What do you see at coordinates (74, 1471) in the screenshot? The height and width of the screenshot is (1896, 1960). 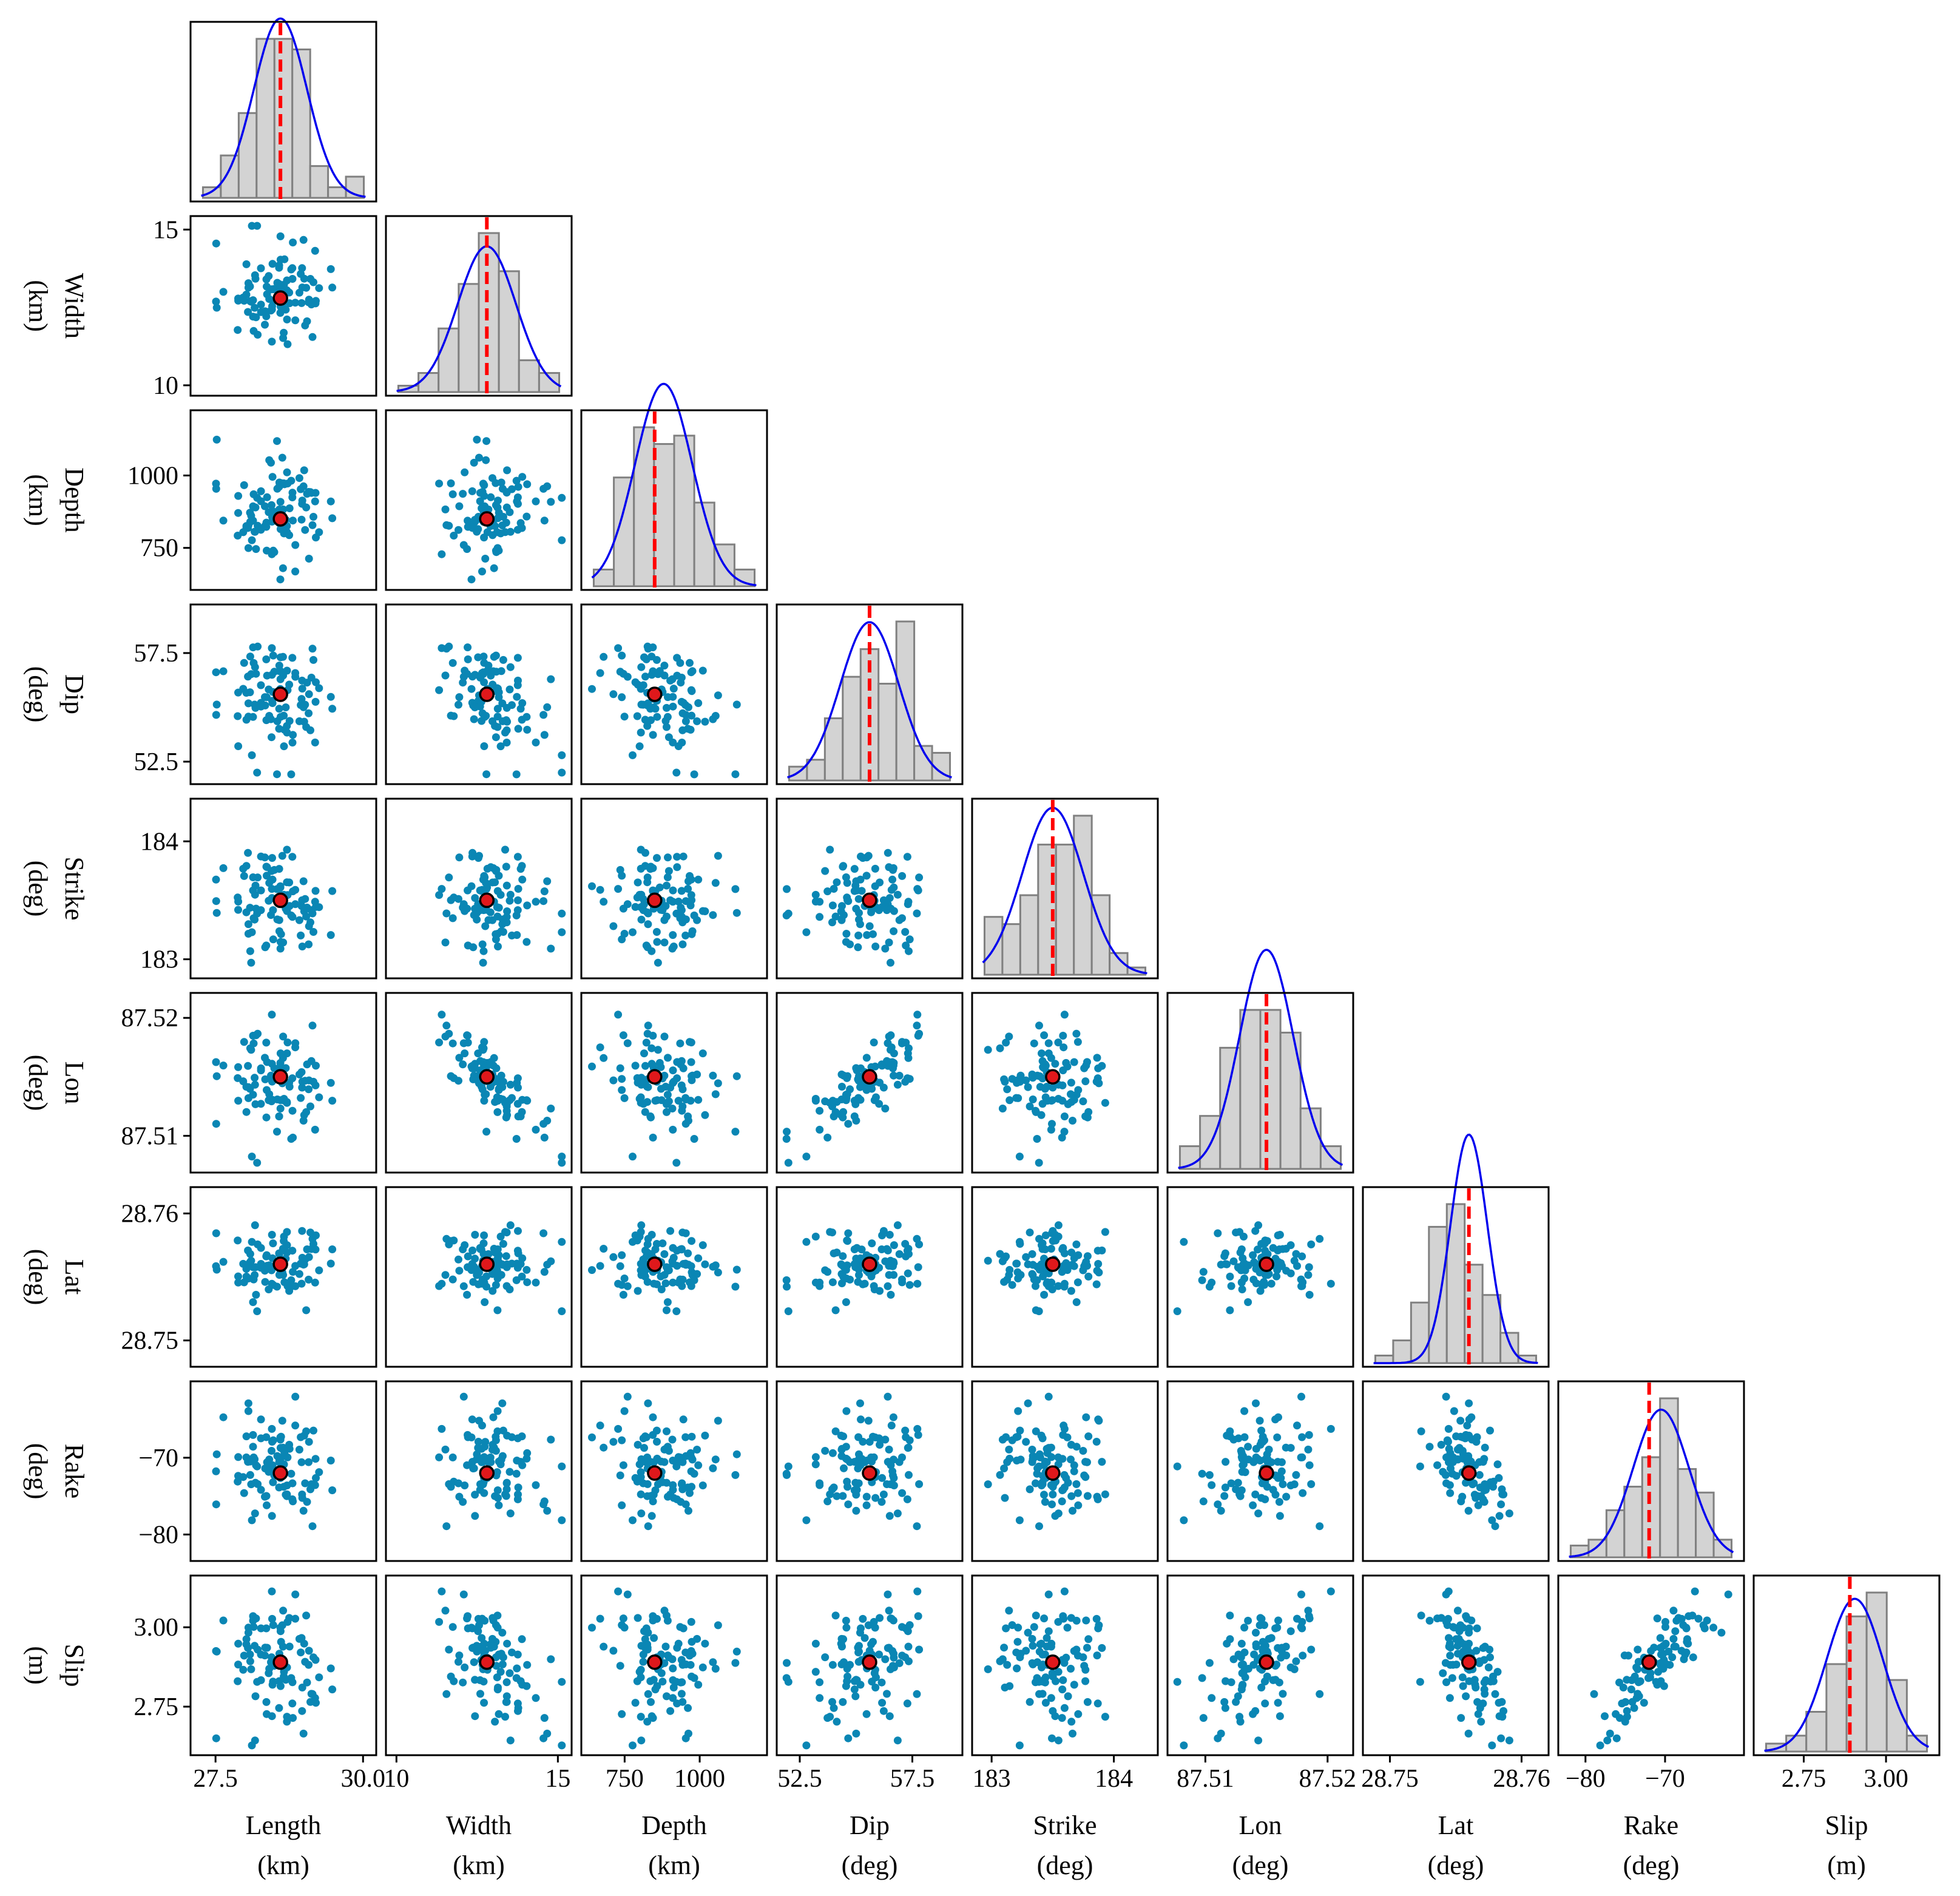 I see `row-label-name: Rake` at bounding box center [74, 1471].